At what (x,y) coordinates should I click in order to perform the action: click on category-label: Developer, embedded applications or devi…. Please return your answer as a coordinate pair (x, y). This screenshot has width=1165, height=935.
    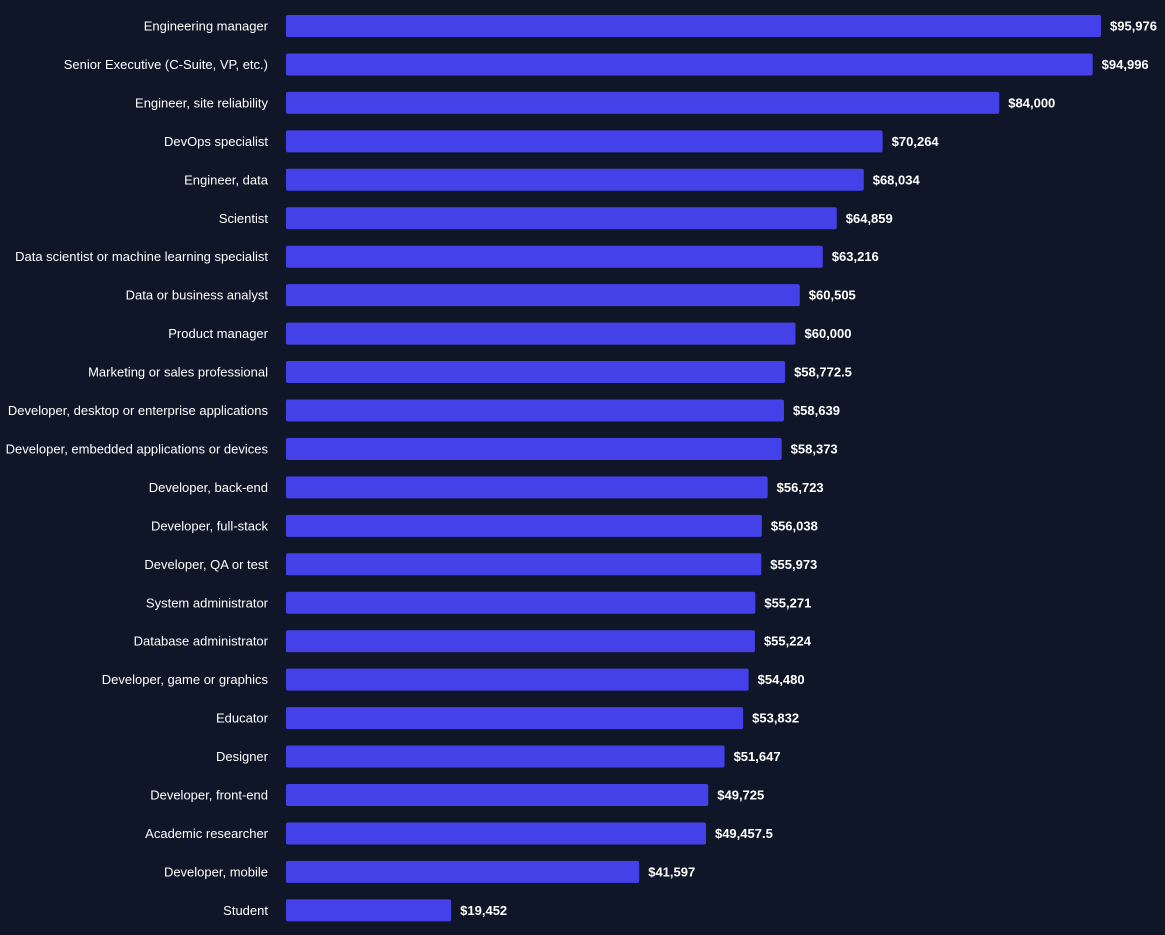
    Looking at the image, I should click on (137, 448).